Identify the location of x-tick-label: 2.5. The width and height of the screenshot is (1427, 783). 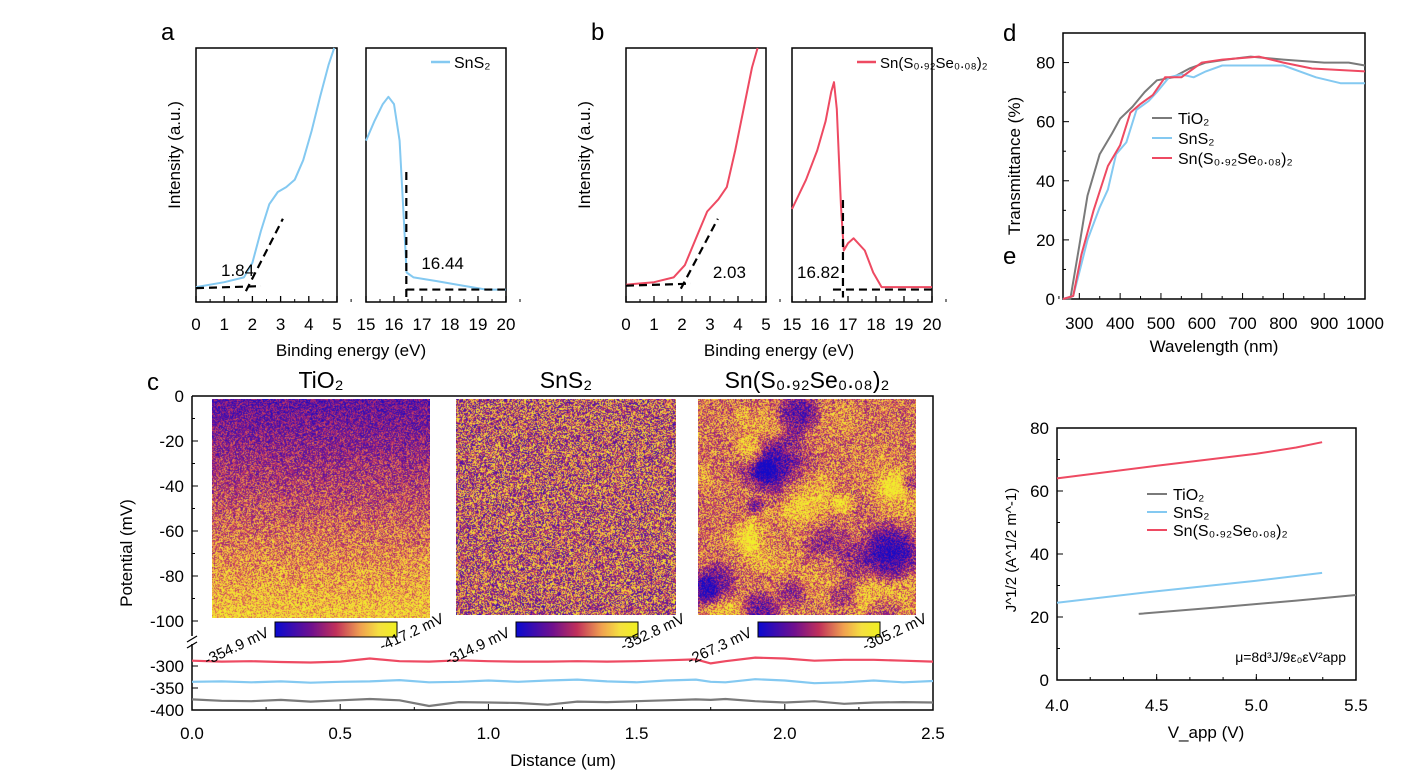
(933, 733).